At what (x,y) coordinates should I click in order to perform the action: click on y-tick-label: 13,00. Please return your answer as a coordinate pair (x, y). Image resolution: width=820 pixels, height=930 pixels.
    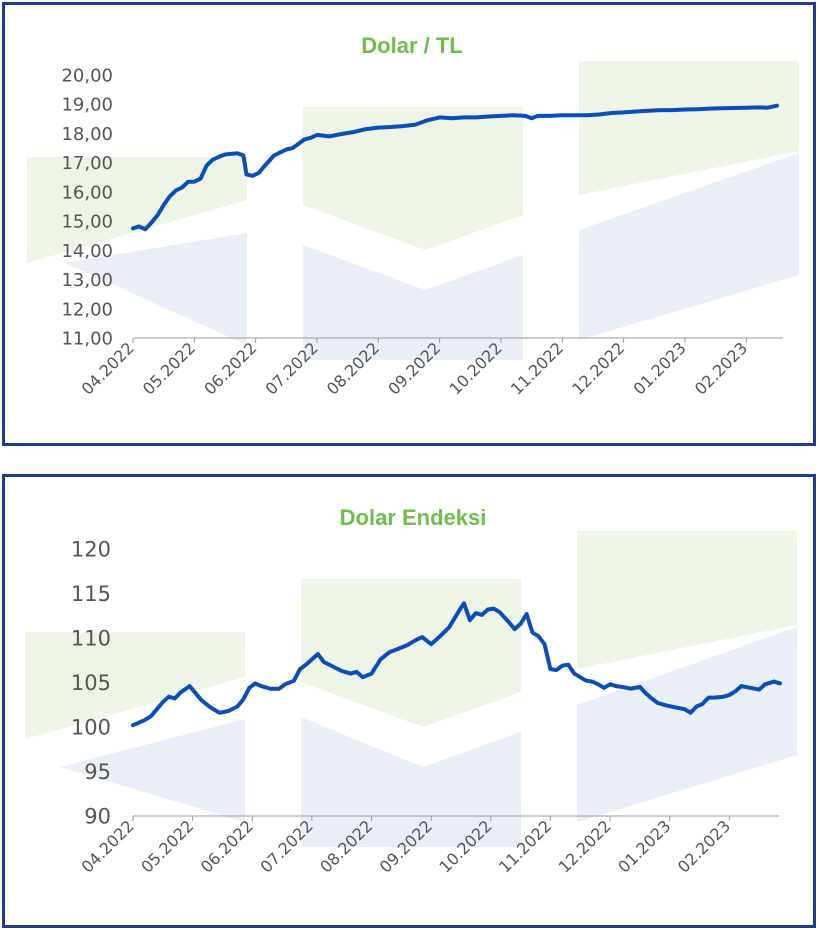
    Looking at the image, I should click on (87, 280).